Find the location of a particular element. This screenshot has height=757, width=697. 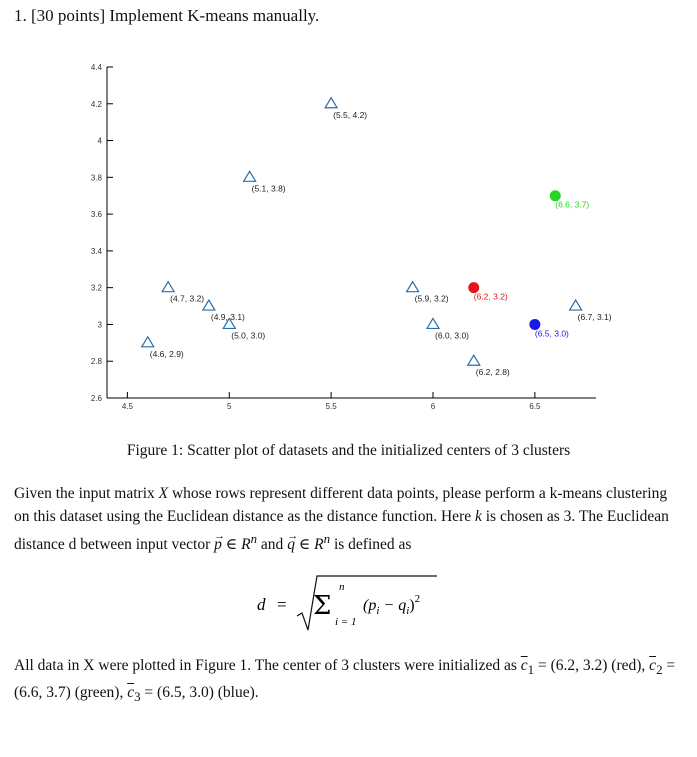

y-tick-label: 2.8 is located at coordinates (97, 361).